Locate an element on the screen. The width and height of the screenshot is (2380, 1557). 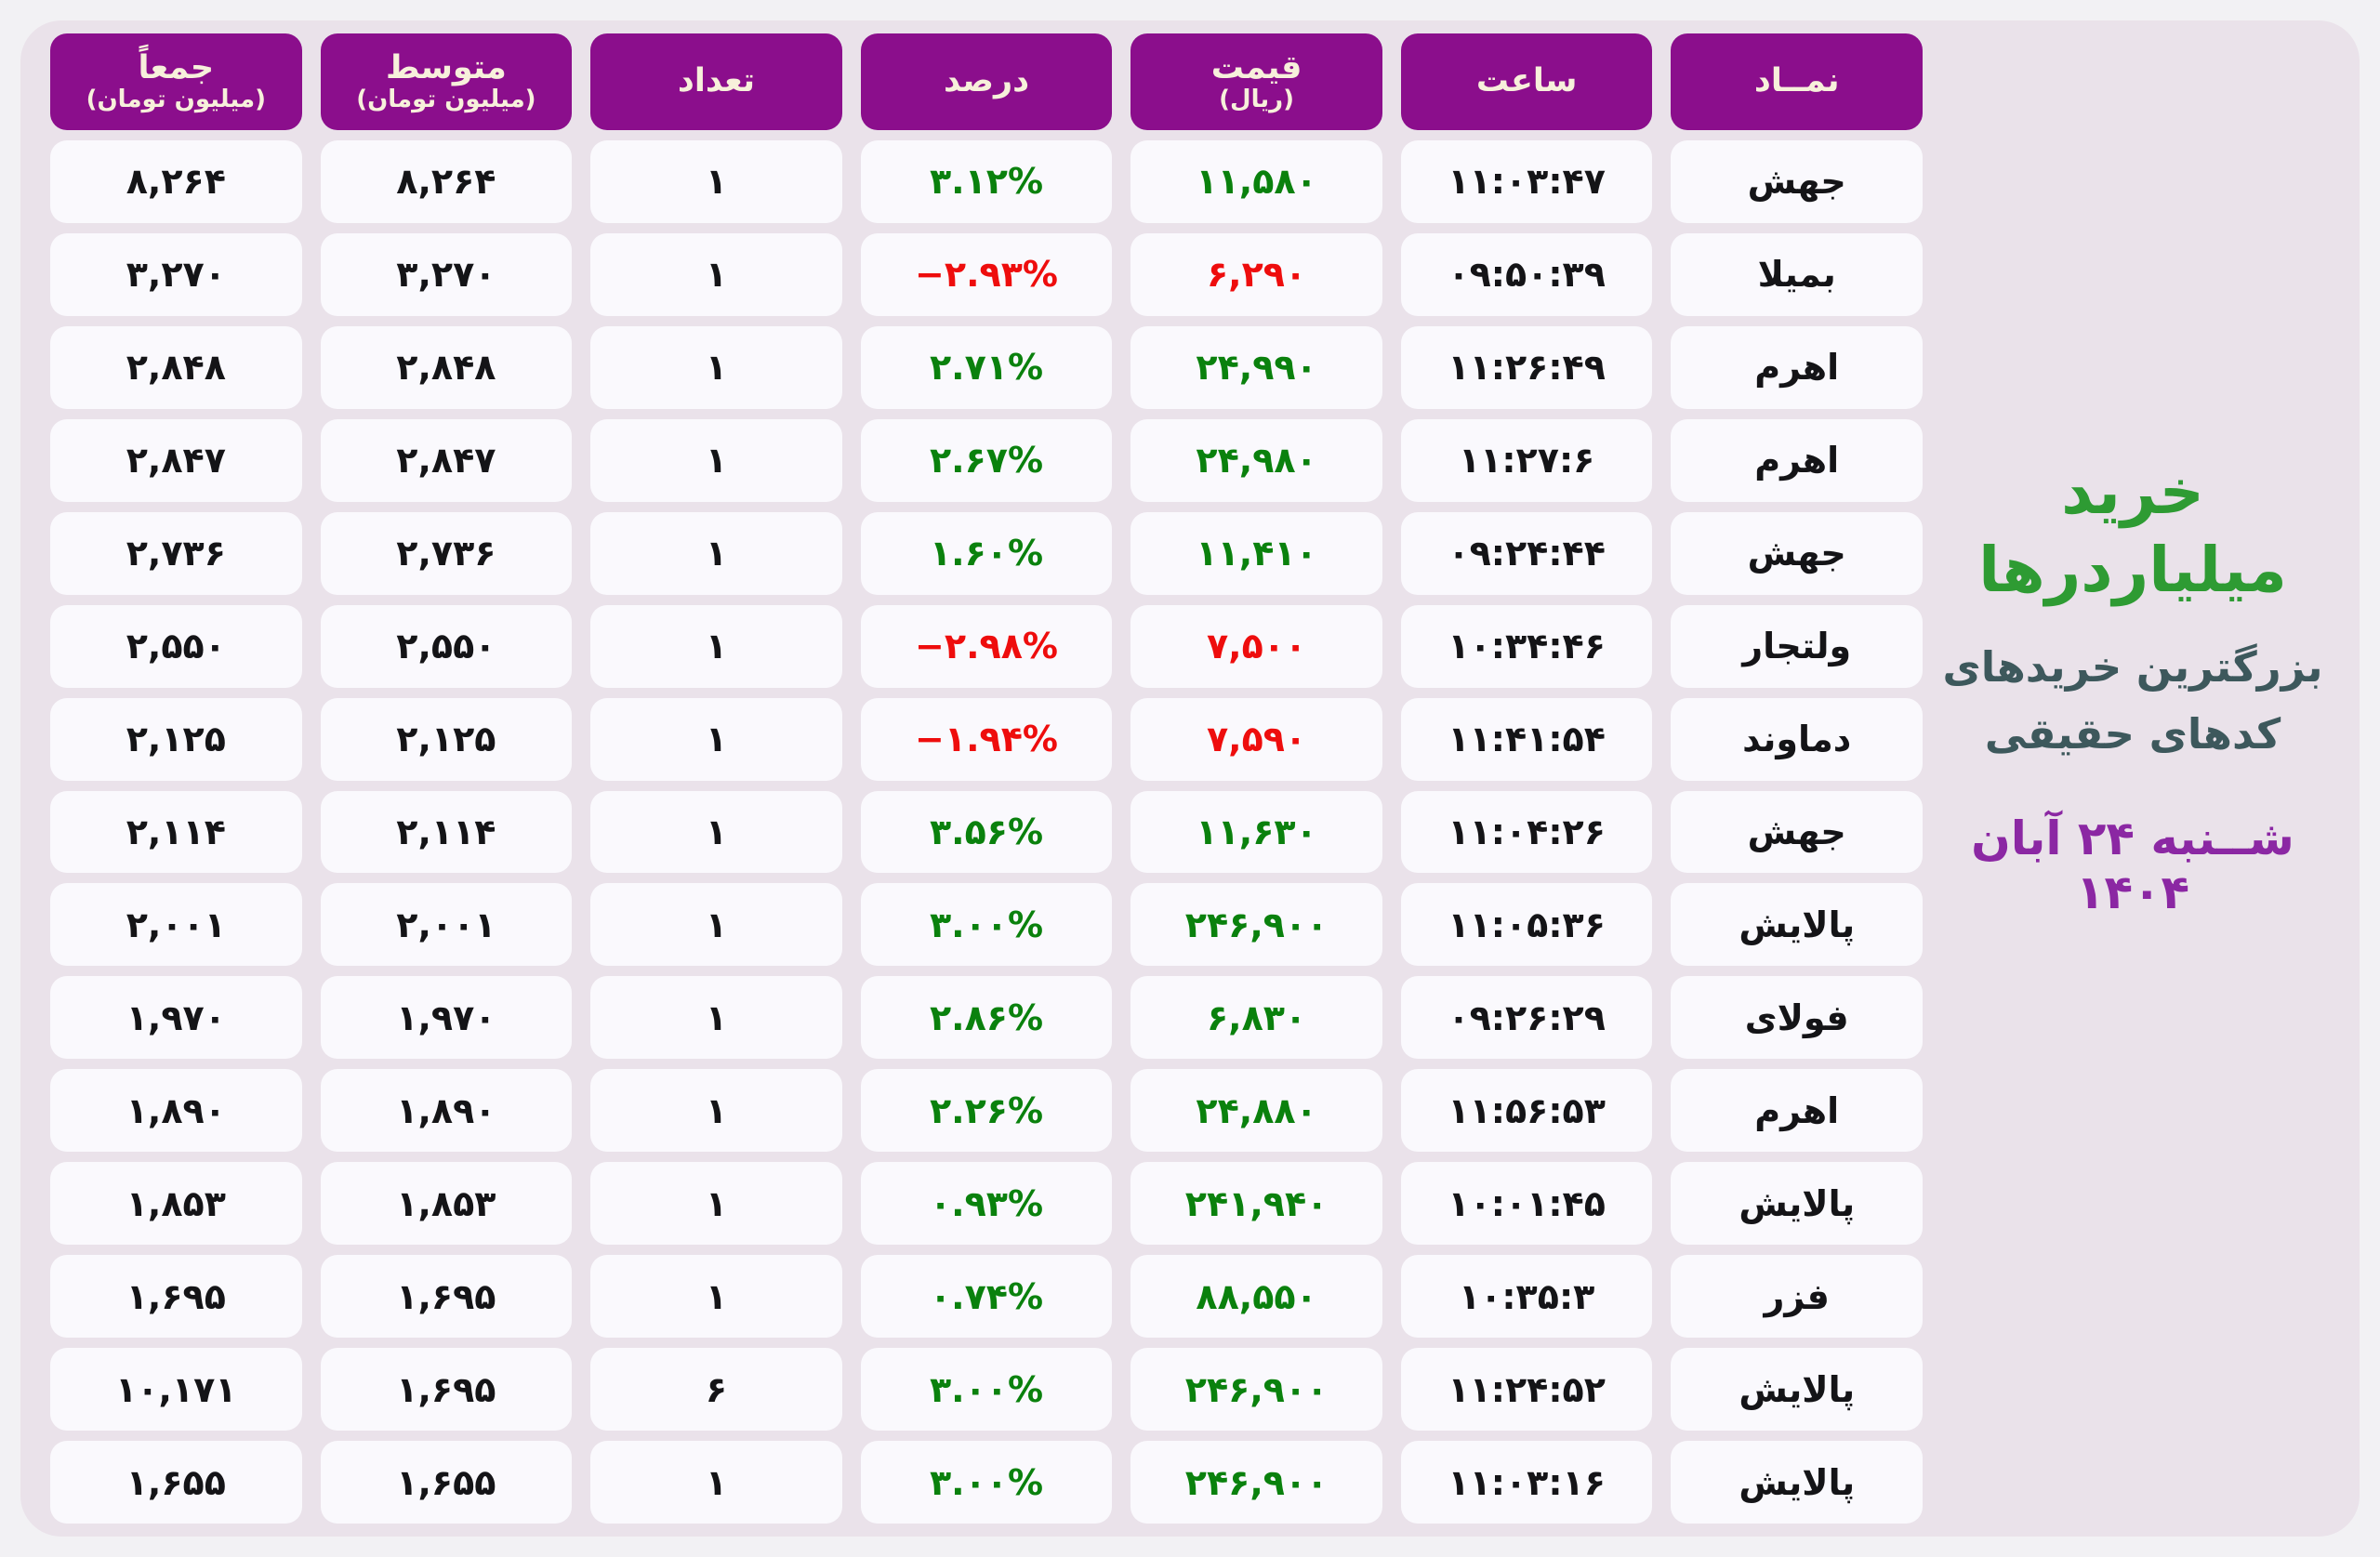
total-cell: ۲,۱۲۵ is located at coordinates (176, 739).